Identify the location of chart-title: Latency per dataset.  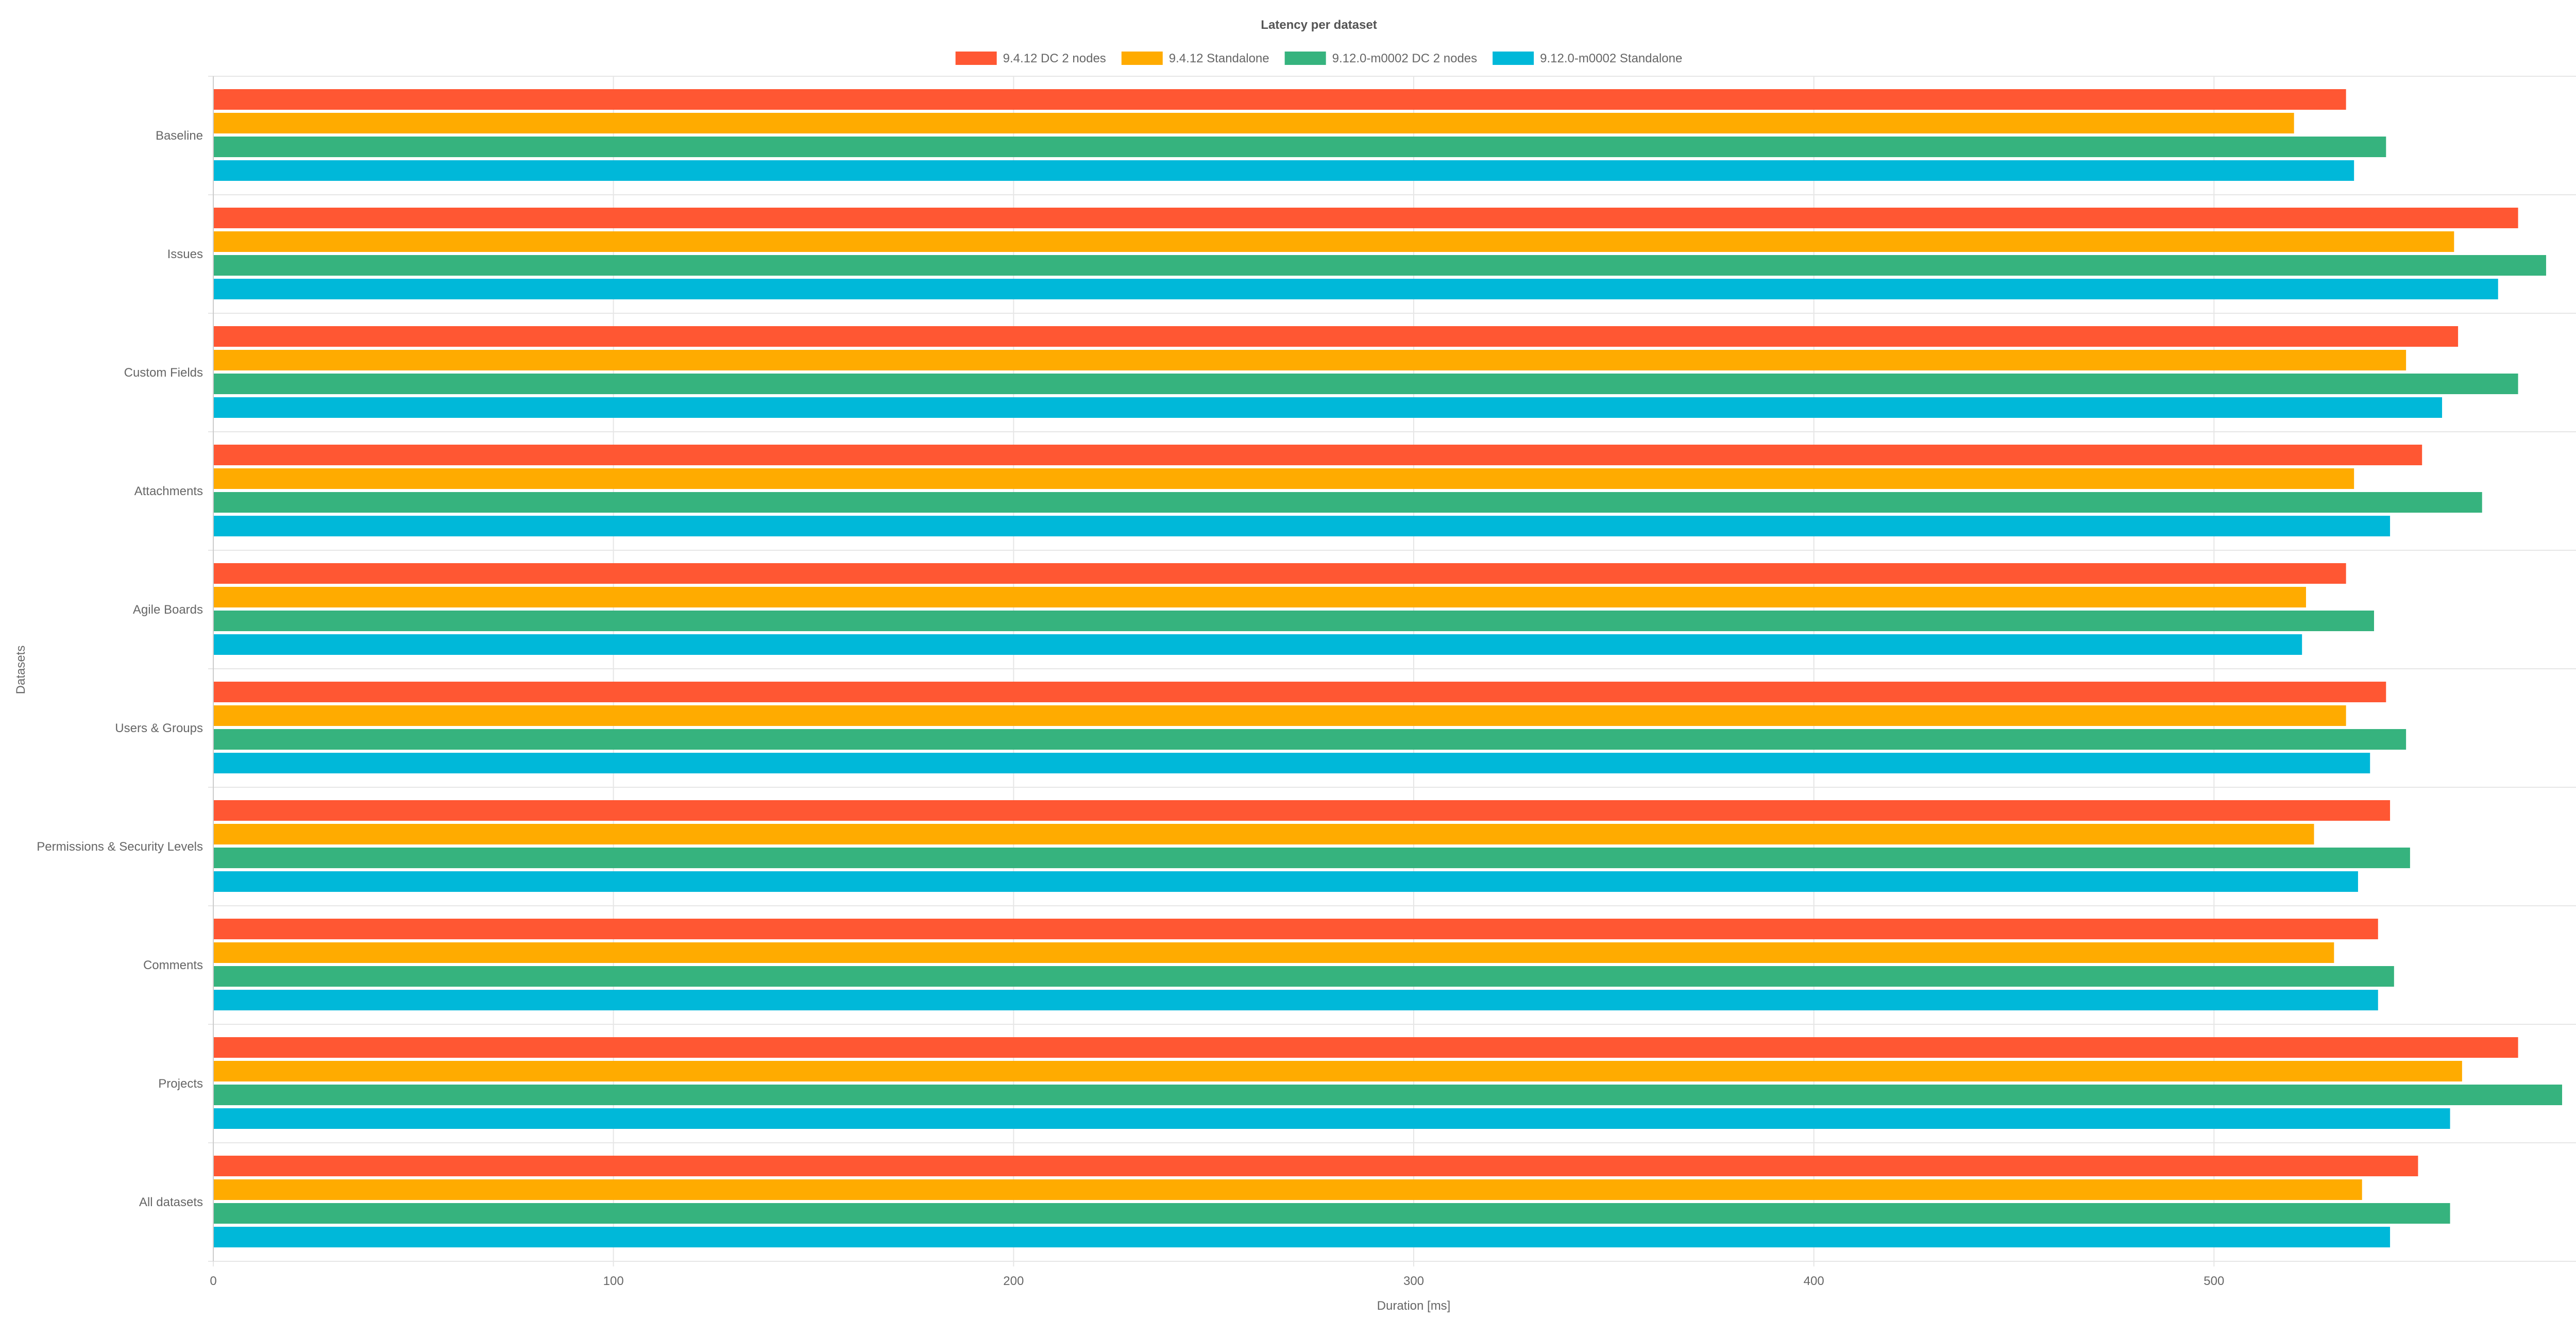
(1319, 25).